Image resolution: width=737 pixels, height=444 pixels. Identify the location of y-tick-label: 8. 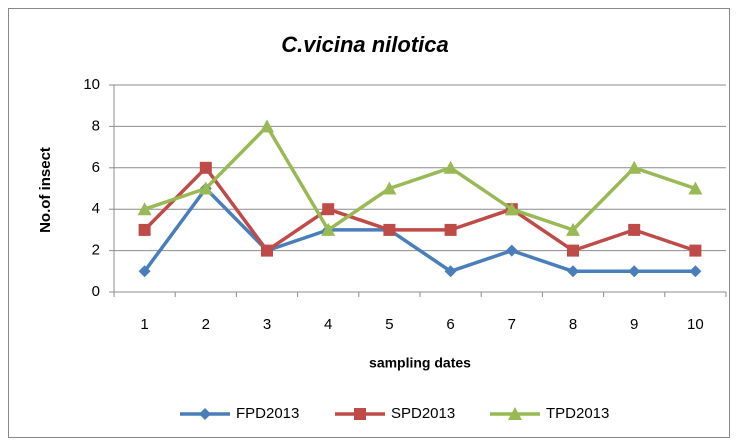
(96, 125).